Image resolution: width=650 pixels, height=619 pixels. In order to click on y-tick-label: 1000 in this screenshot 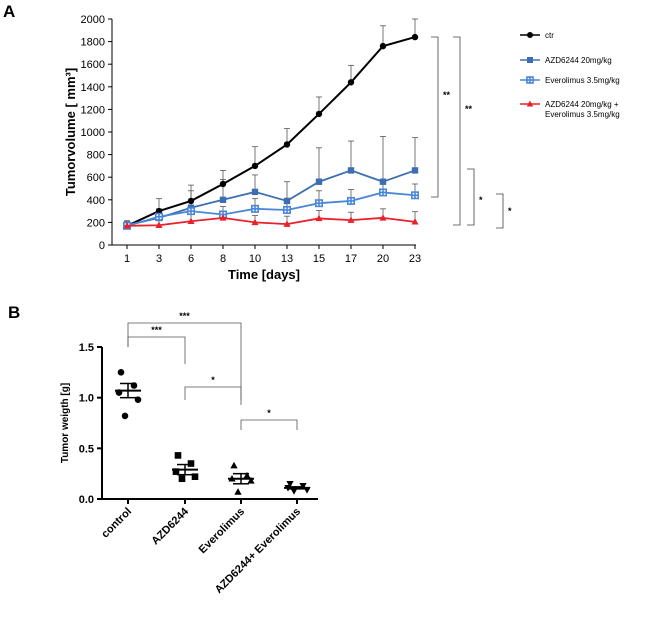, I will do `click(93, 133)`.